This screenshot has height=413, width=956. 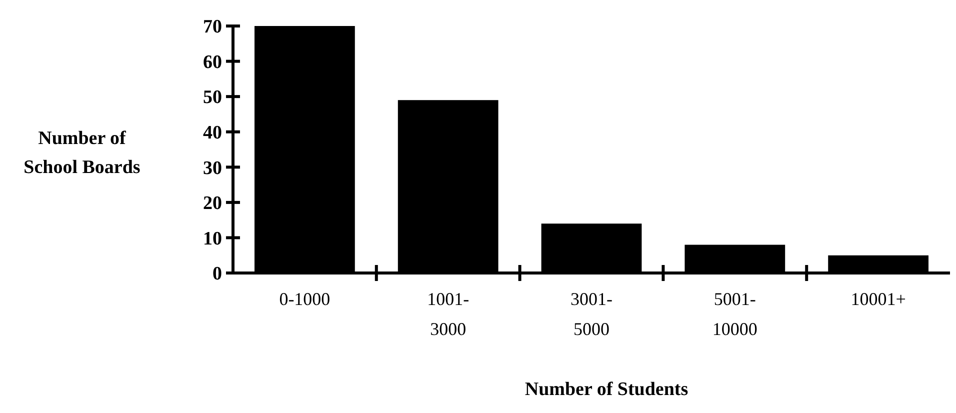 I want to click on y-axis-title: Number of School Boards, so click(x=82, y=153).